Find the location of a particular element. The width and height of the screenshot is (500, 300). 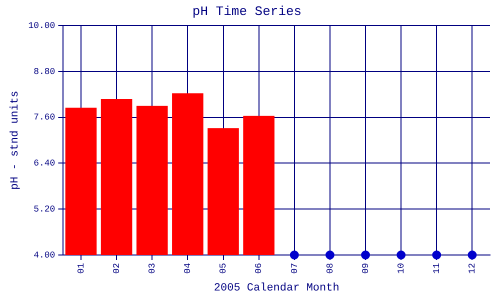

x-tick-label: 01 is located at coordinates (81, 268).